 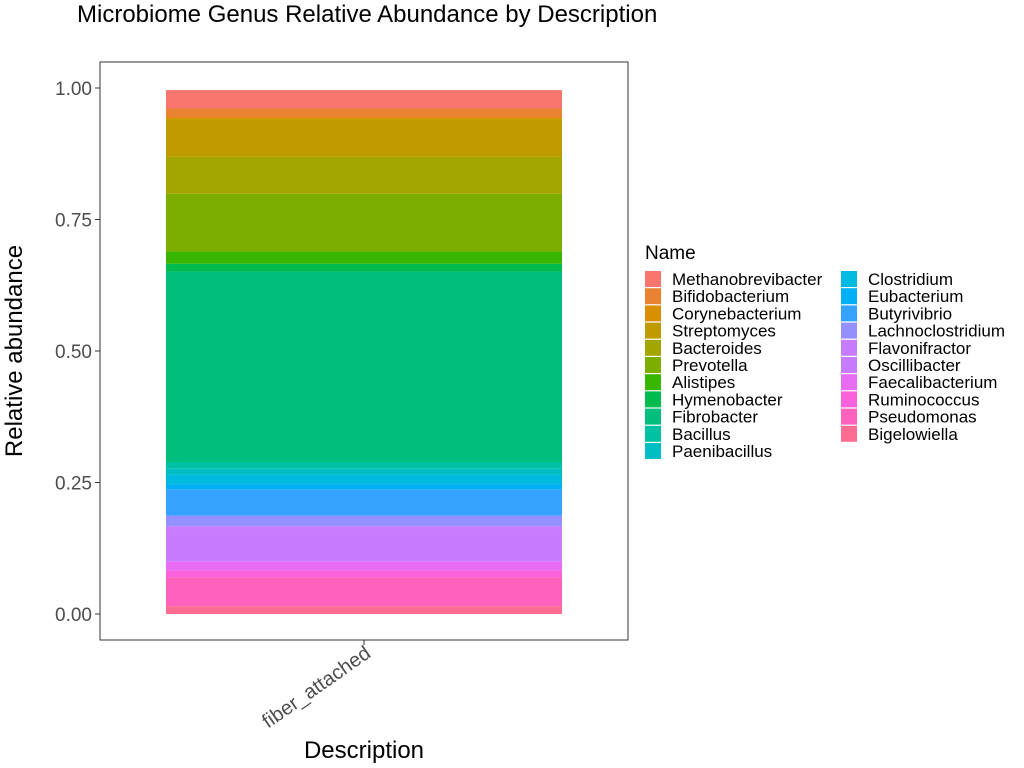 What do you see at coordinates (910, 279) in the screenshot?
I see `legend-label: Clostridium` at bounding box center [910, 279].